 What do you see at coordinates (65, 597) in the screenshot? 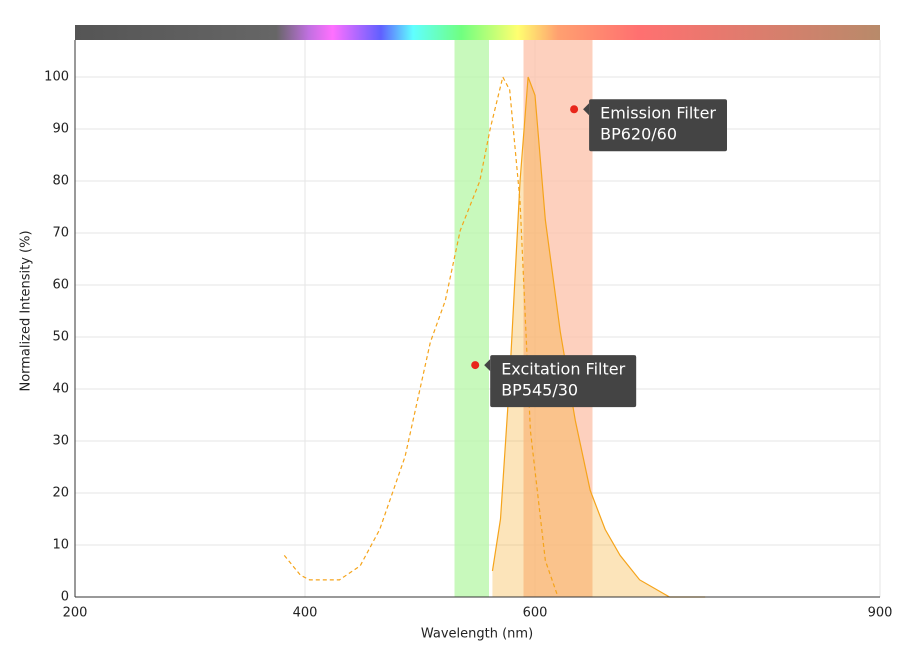
I see `y-tick-label: 0` at bounding box center [65, 597].